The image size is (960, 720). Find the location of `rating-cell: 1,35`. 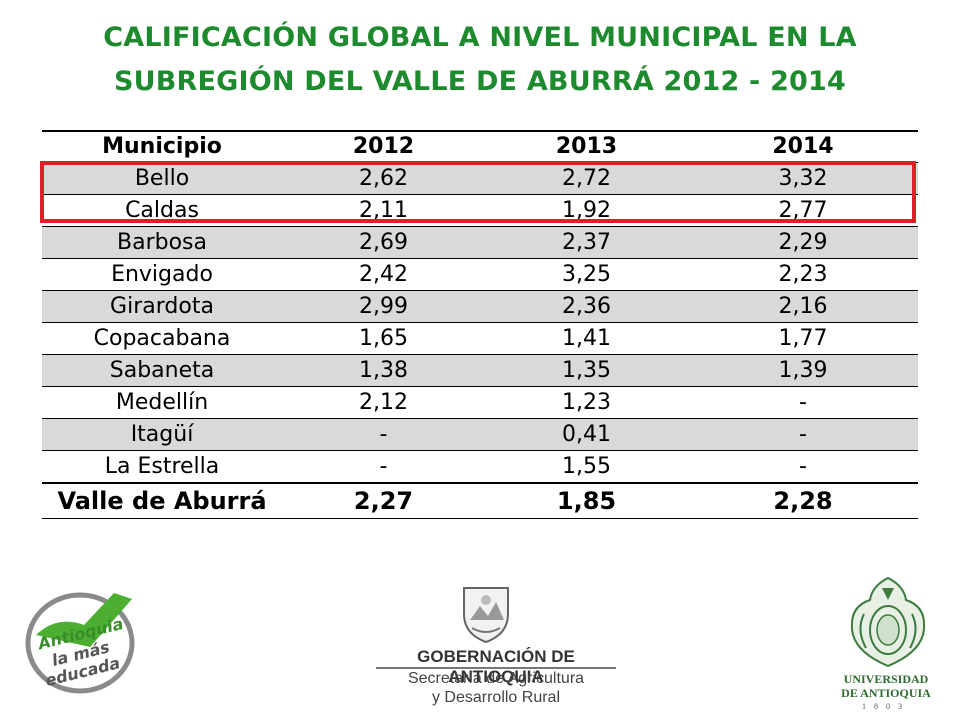

rating-cell: 1,35 is located at coordinates (586, 370).